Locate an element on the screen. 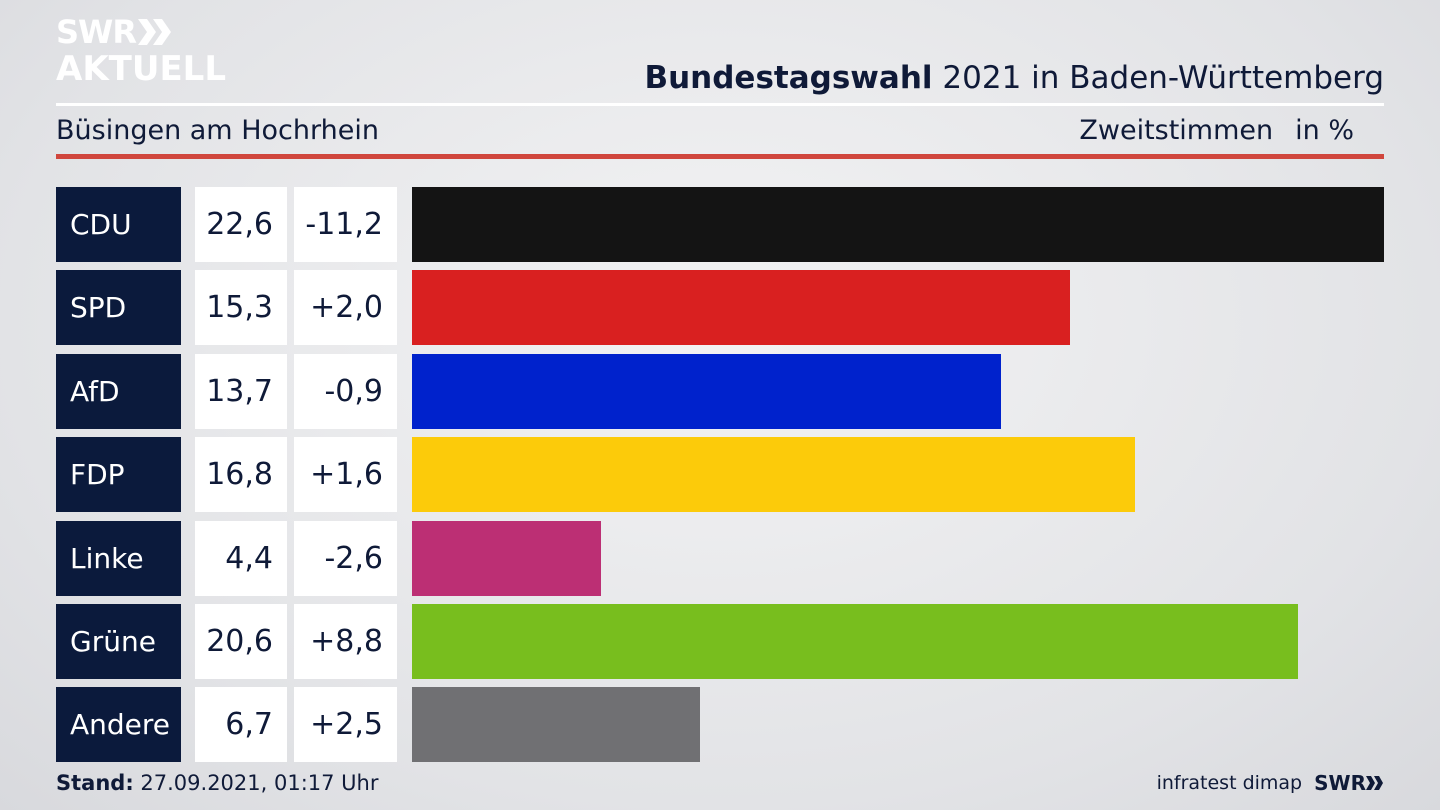 The image size is (1440, 810). party-label: FDP is located at coordinates (118, 475).